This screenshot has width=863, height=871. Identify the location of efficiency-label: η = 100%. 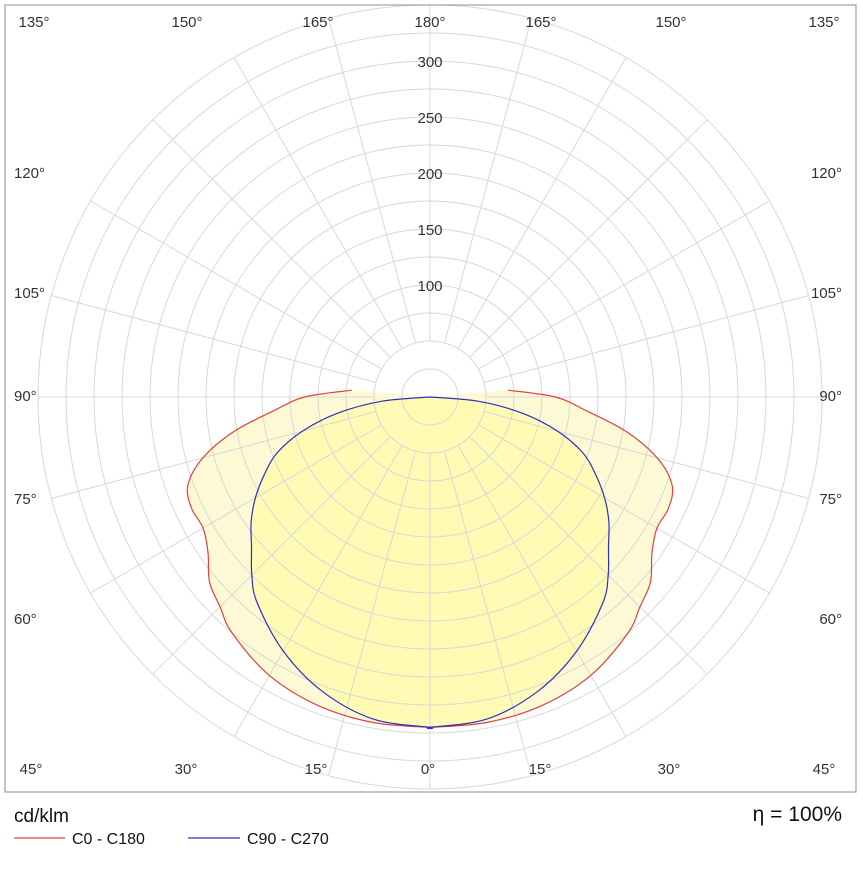
(797, 814).